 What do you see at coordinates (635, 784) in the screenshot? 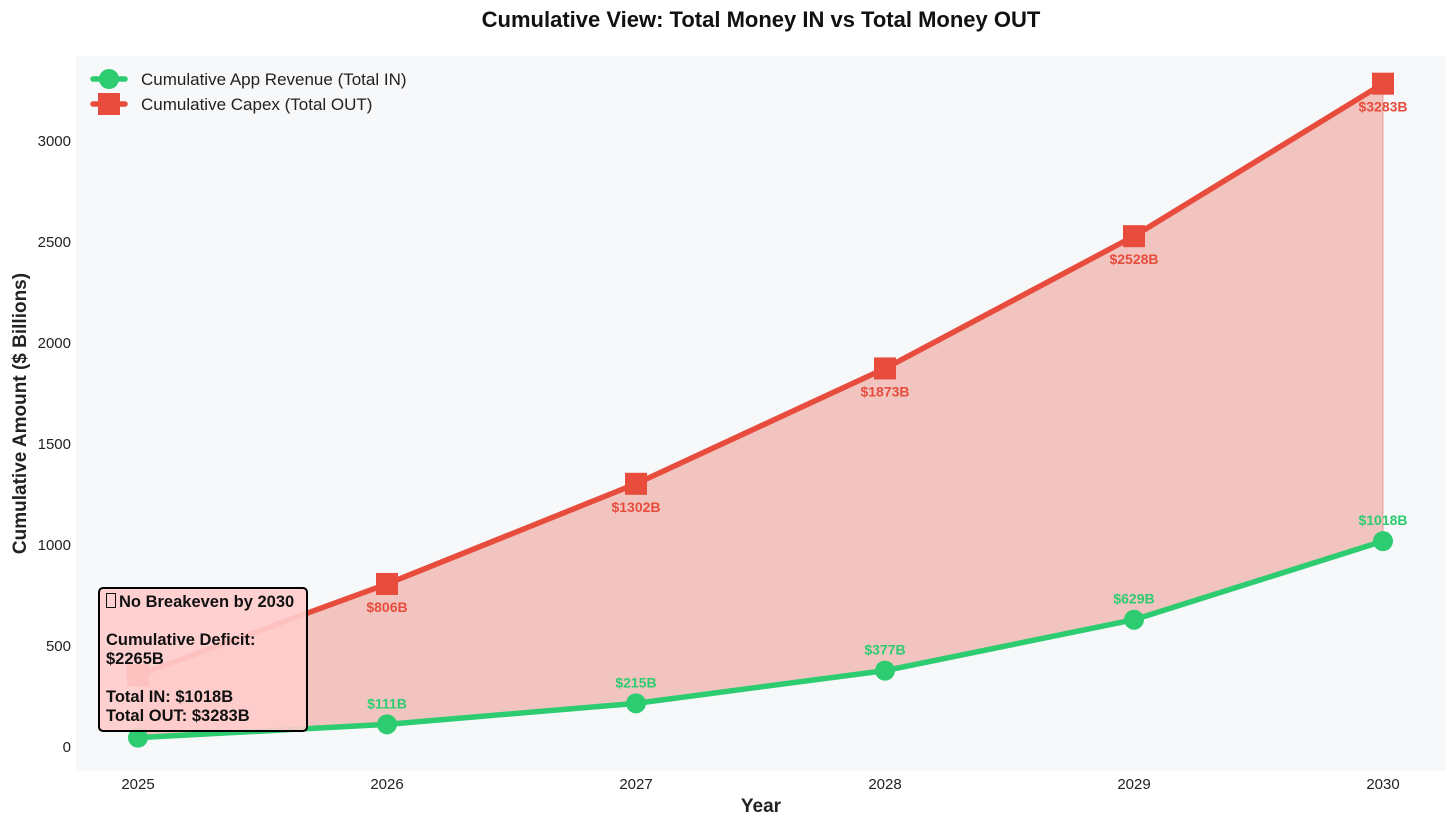
I see `x-tick-label: 2027` at bounding box center [635, 784].